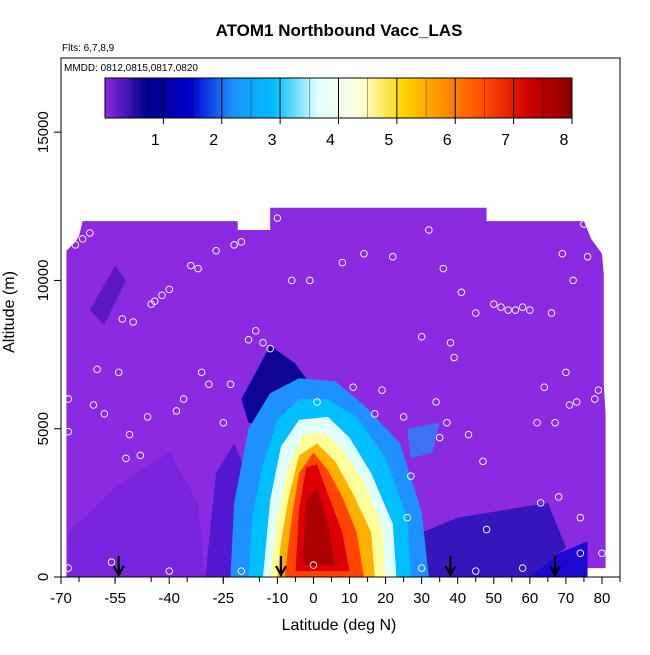 Image resolution: width=650 pixels, height=655 pixels. What do you see at coordinates (107, 295) in the screenshot?
I see `field-high-left` at bounding box center [107, 295].